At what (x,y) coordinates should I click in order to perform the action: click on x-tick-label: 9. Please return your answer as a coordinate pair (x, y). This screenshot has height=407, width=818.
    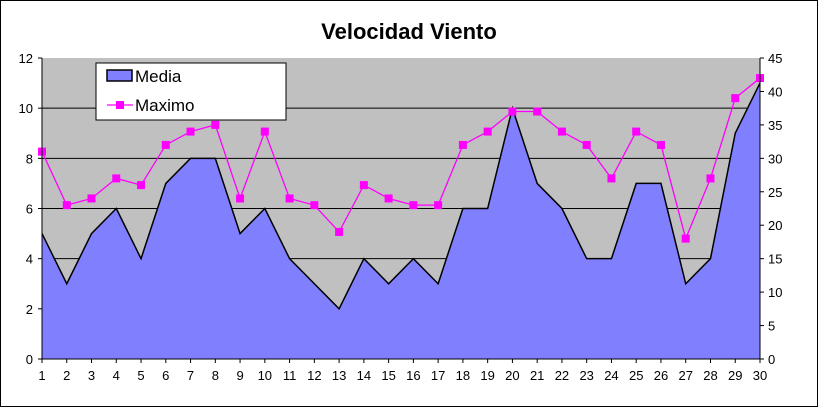
    Looking at the image, I should click on (239, 375).